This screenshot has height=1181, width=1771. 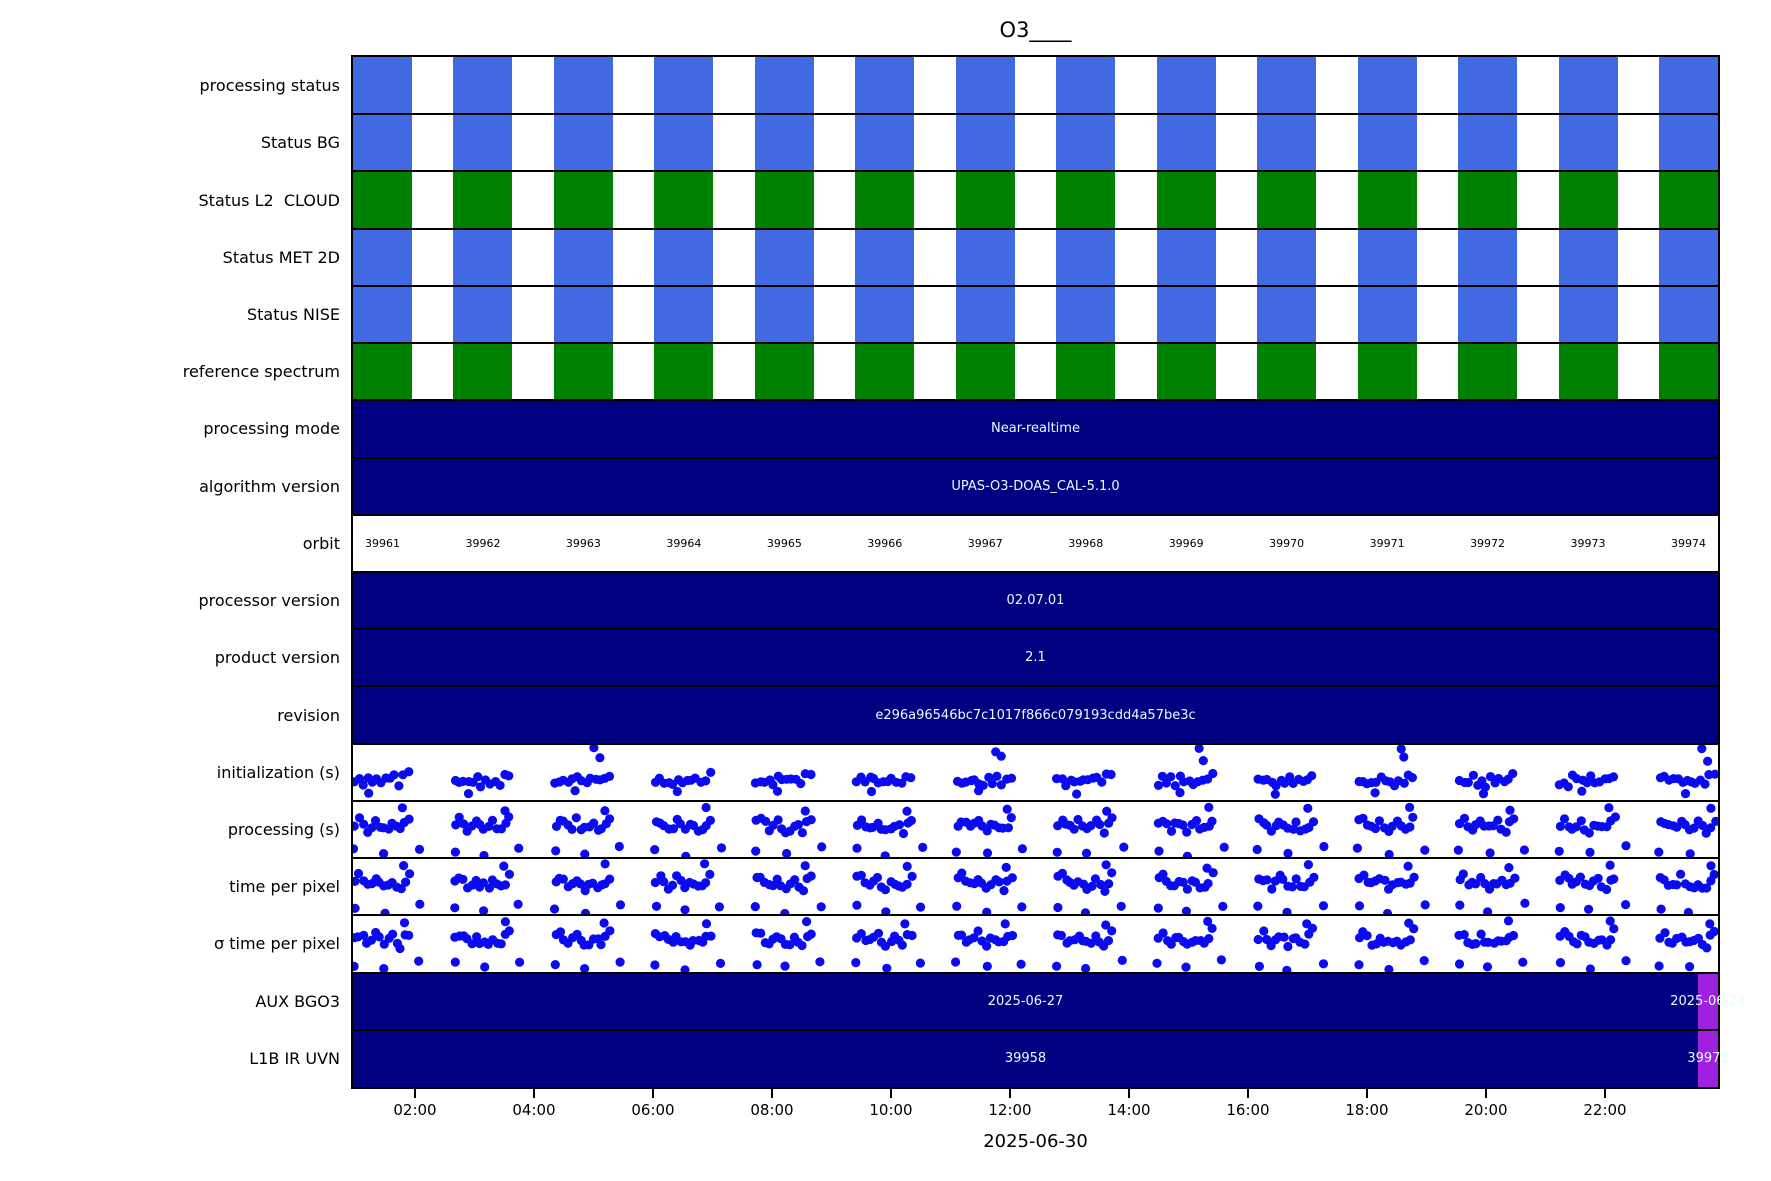 I want to click on x-tick-label: 02:00, so click(x=415, y=1110).